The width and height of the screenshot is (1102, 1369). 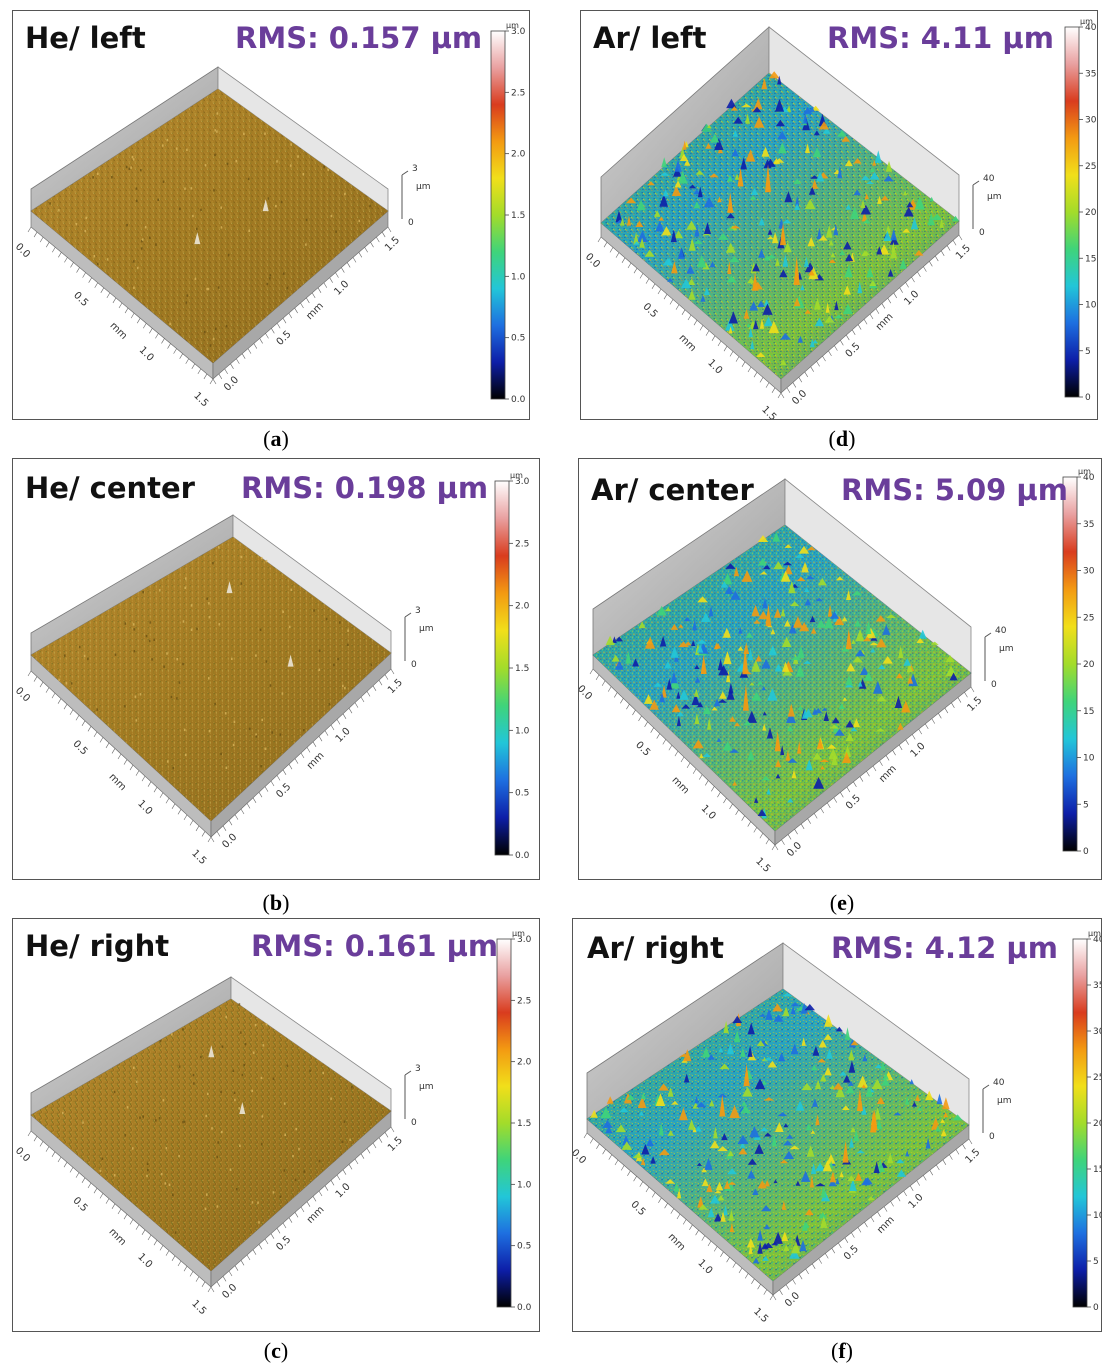 I want to click on panel-title: He/ center, so click(x=110, y=488).